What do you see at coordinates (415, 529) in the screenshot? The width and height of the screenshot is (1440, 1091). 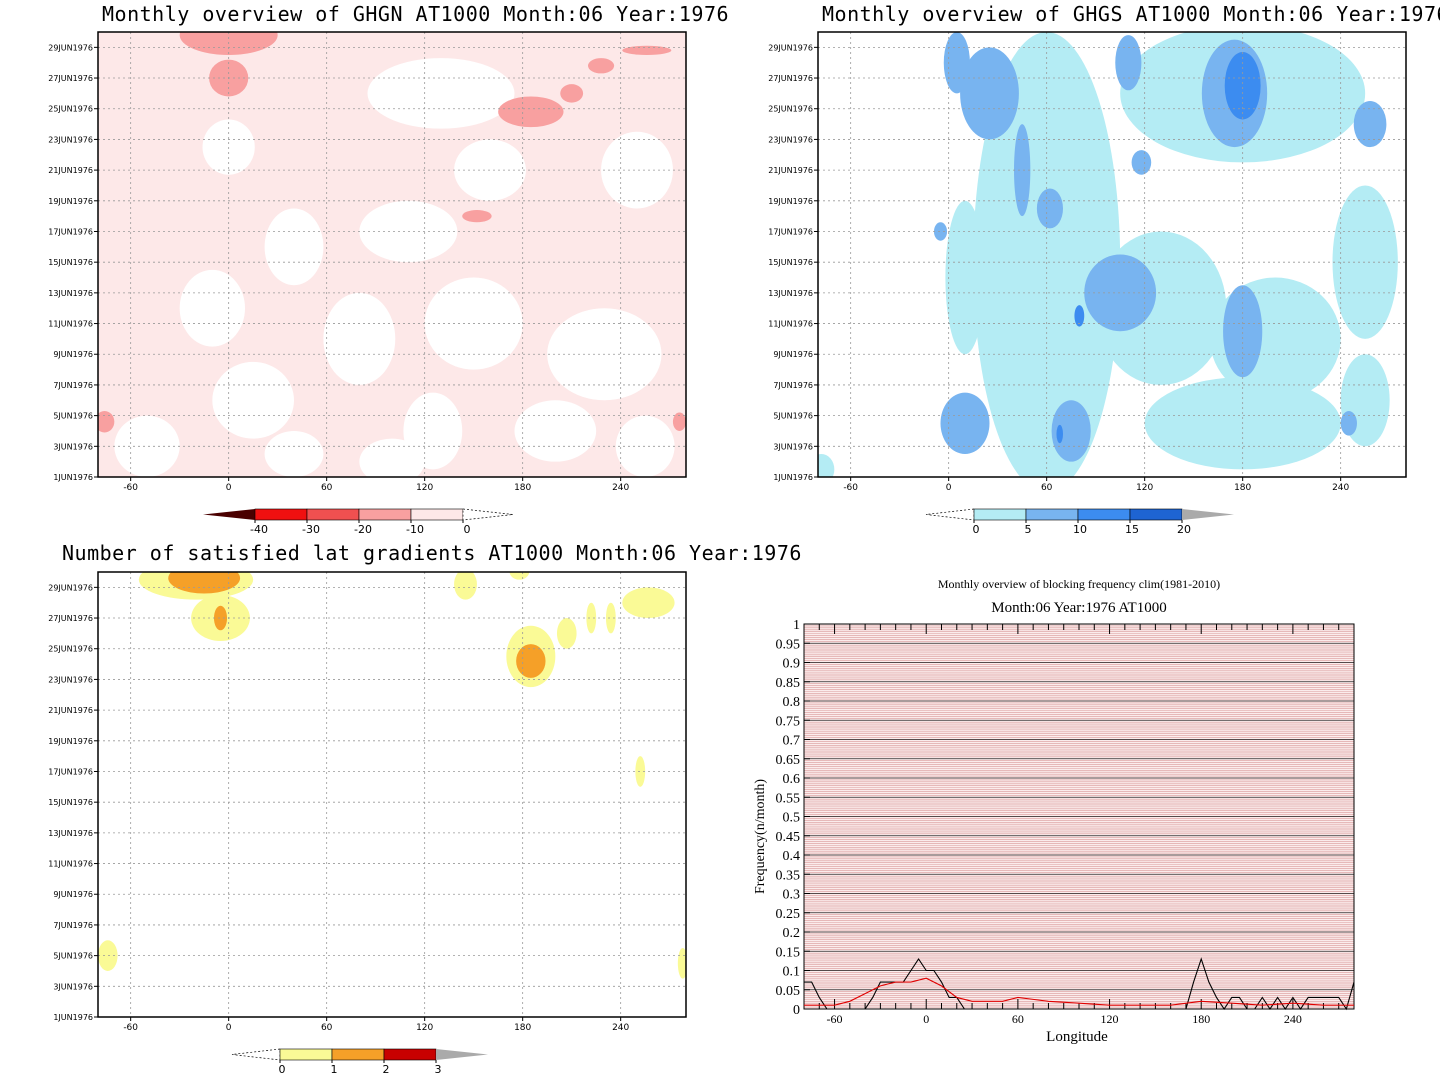 I see `colorbar-label: -10` at bounding box center [415, 529].